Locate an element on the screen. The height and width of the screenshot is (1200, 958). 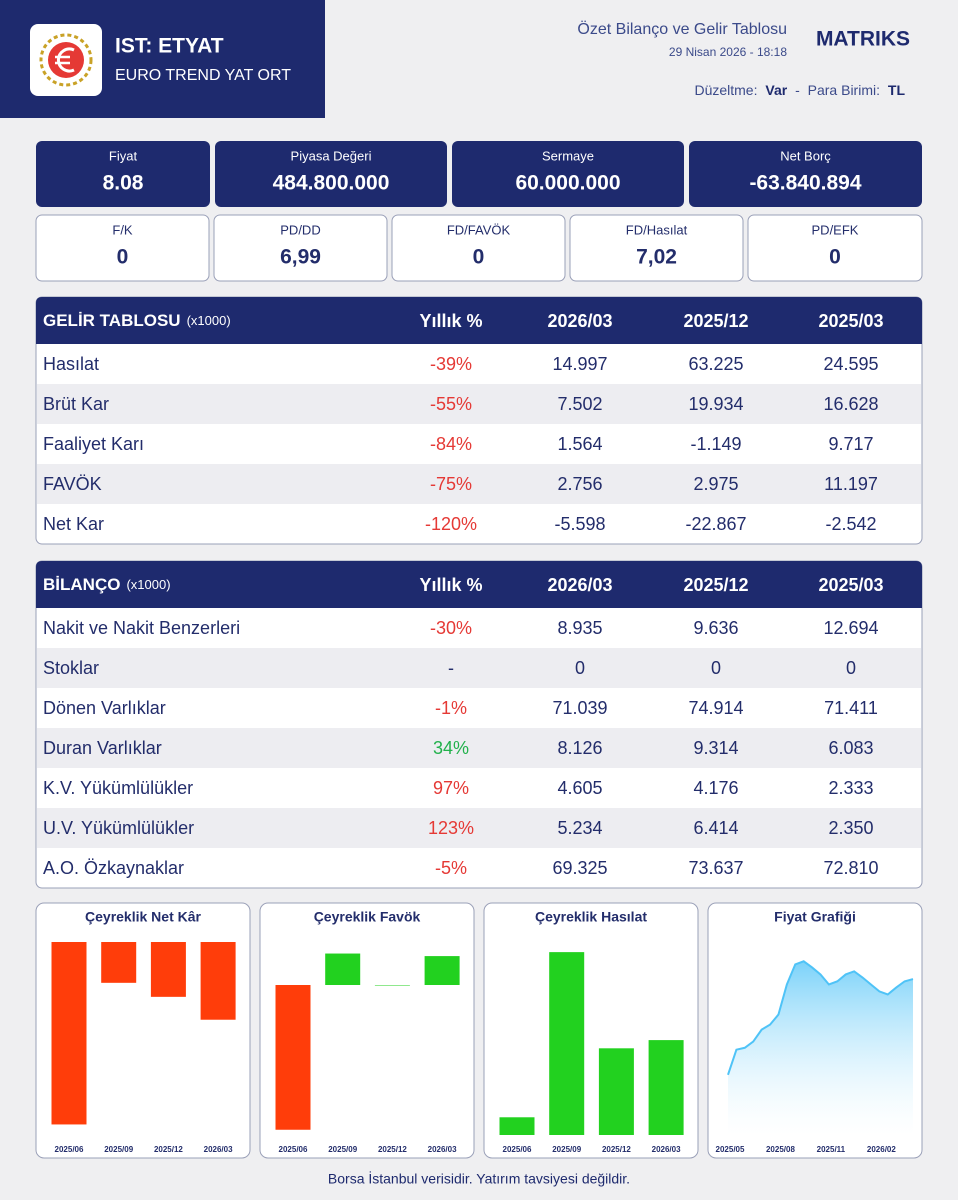
row-label: Duran Varlıklar is located at coordinates (102, 748).